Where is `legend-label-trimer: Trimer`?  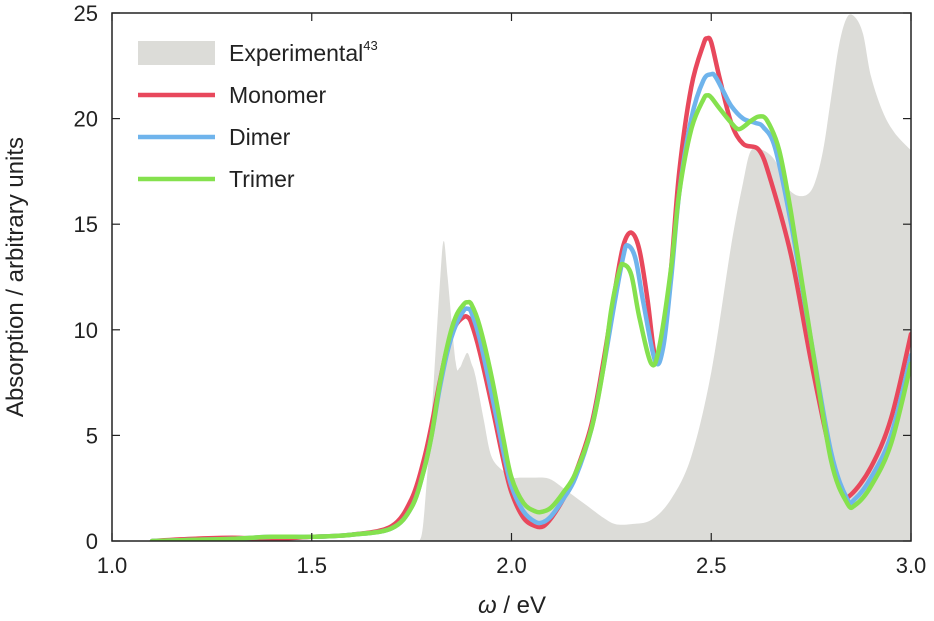 legend-label-trimer: Trimer is located at coordinates (262, 179).